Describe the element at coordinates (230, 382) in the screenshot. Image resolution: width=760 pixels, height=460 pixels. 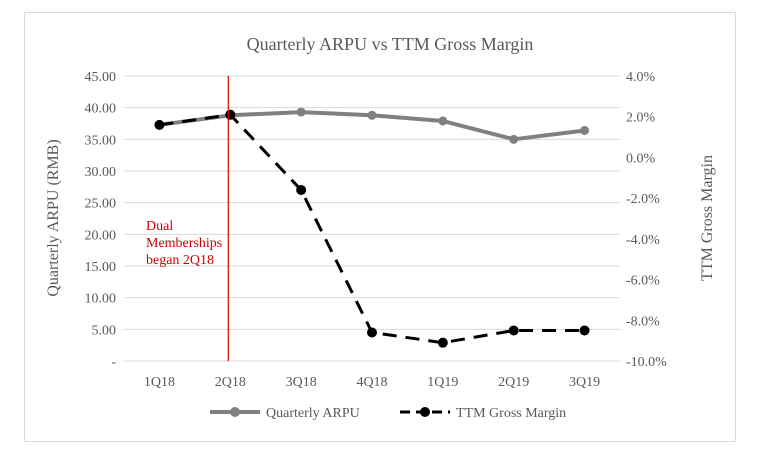
I see `x-tick-label: 2Q18` at that location.